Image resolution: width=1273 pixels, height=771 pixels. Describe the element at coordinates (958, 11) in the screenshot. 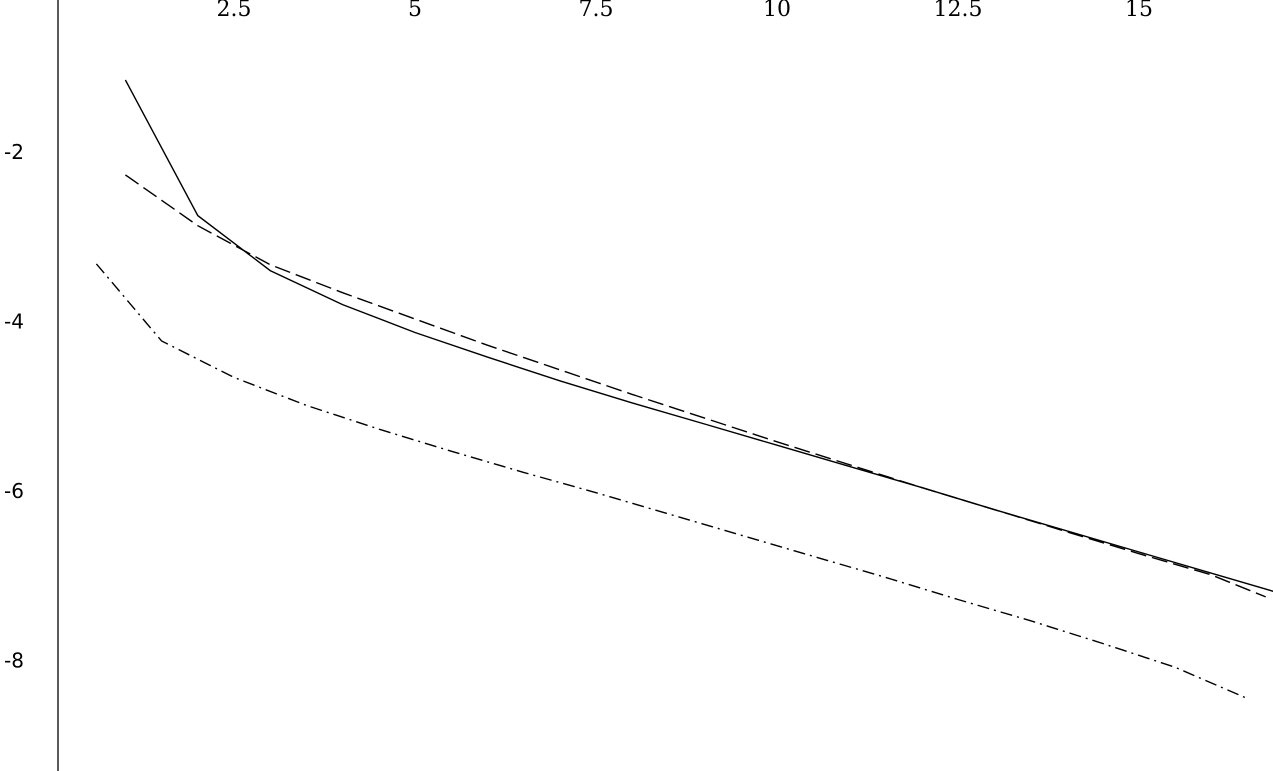

I see `x-tick-label: 12.5` at that location.